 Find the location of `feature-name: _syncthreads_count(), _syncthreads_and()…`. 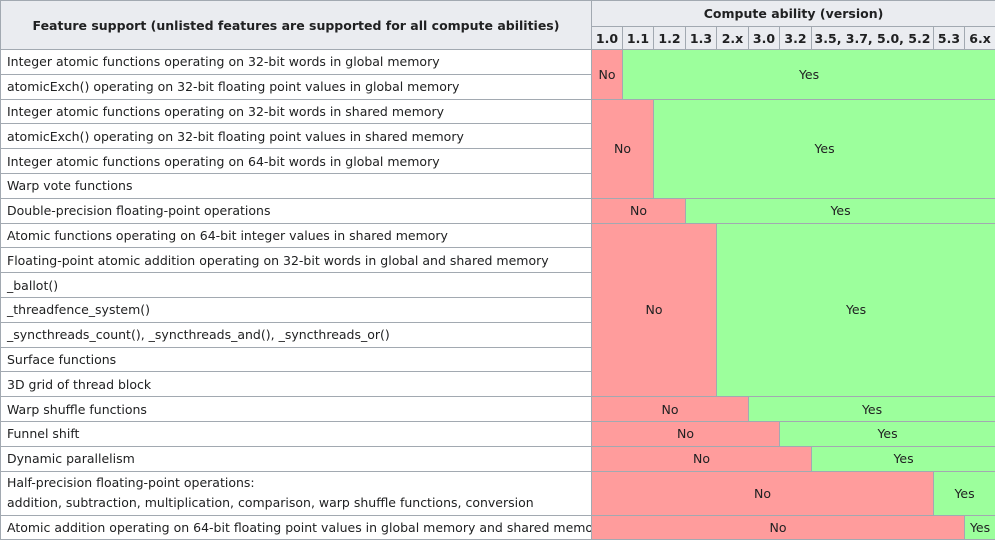

feature-name: _syncthreads_count(), _syncthreads_and()… is located at coordinates (296, 334).